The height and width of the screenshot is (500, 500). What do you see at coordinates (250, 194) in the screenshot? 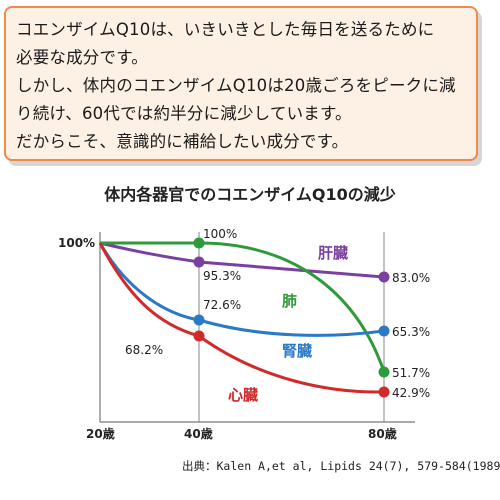
I see `chart-title: 体内各器官でのコエンザイムQ10の減少` at bounding box center [250, 194].